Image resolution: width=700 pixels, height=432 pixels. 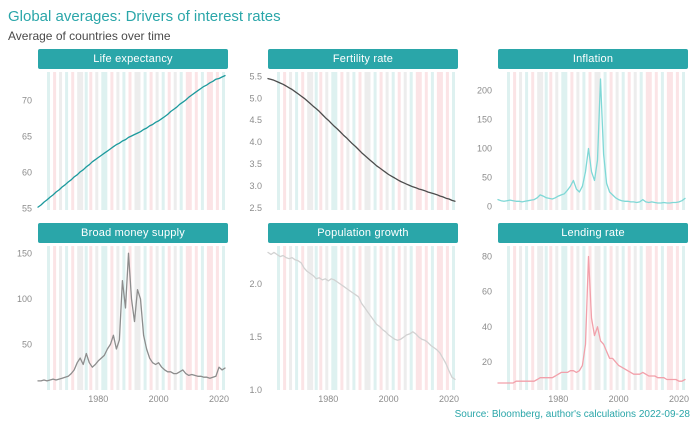 I want to click on panel-inflation: Inflation 0 50 100 150 200, so click(x=580, y=132).